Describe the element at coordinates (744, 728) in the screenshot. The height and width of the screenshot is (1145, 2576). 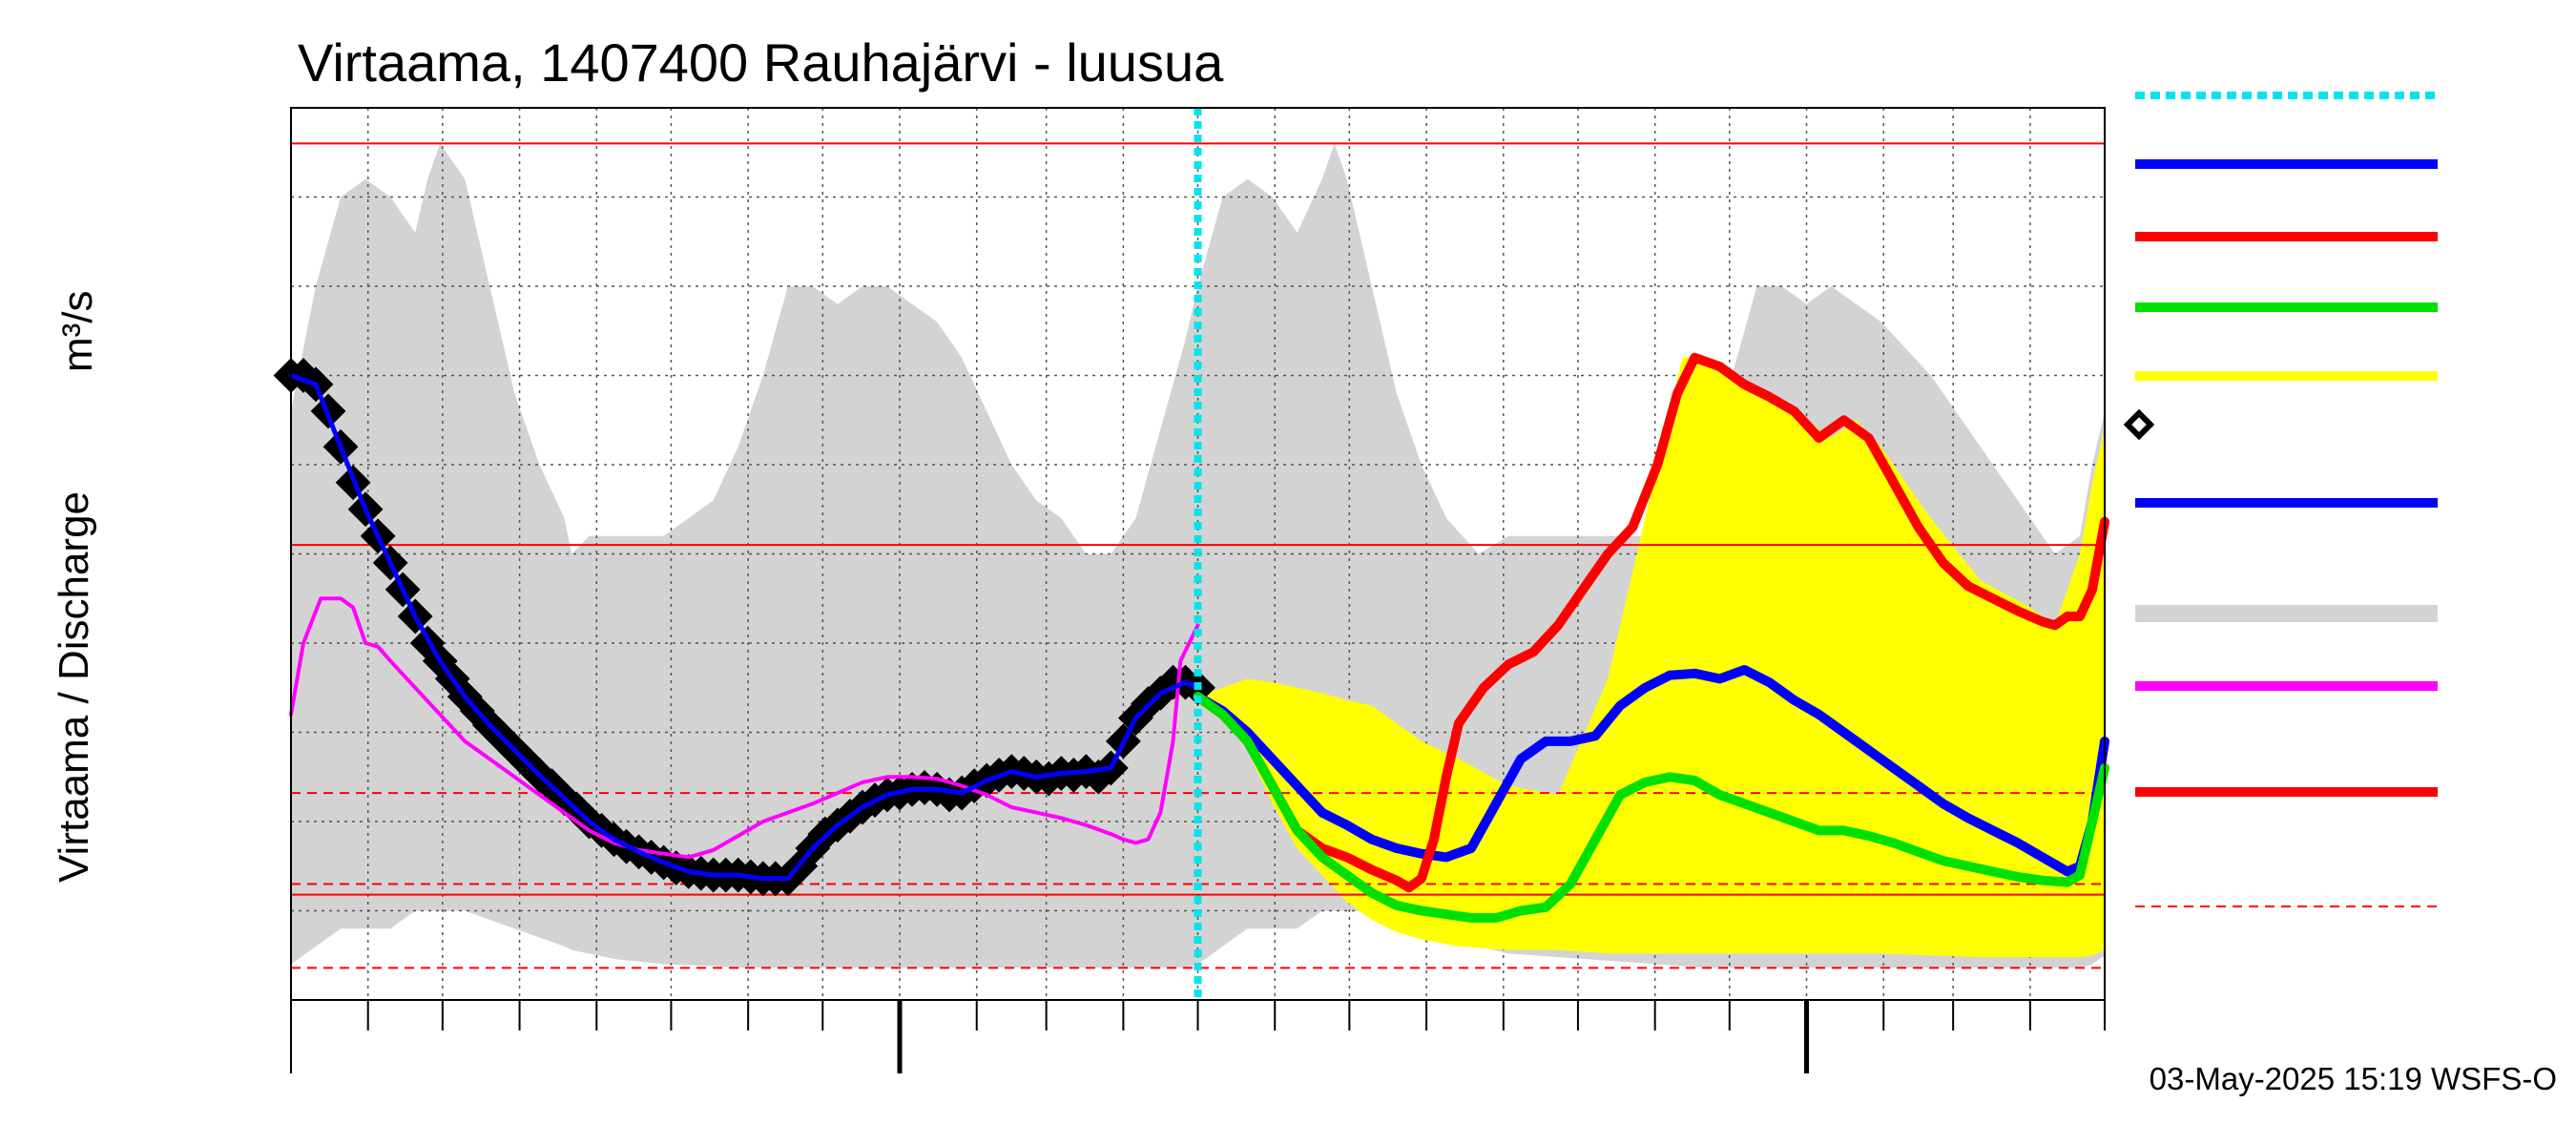
I see `median-series-line` at that location.